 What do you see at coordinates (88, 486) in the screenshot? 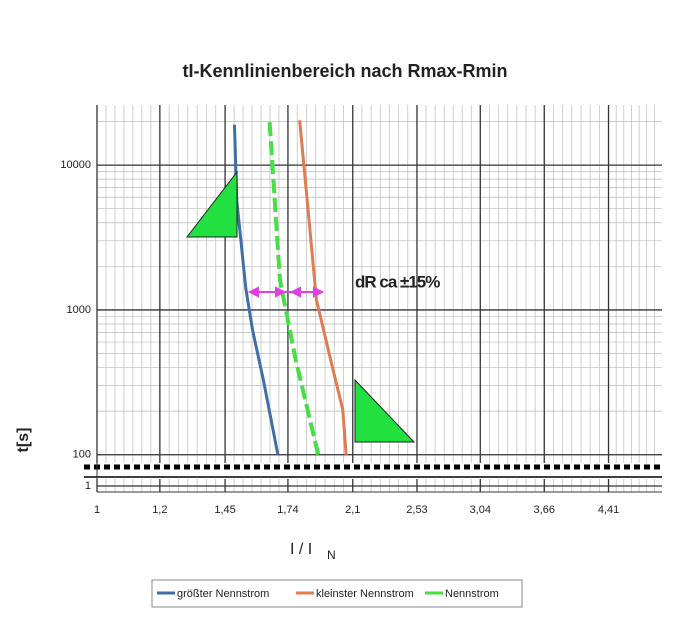
I see `y-tick-label: 1` at bounding box center [88, 486].